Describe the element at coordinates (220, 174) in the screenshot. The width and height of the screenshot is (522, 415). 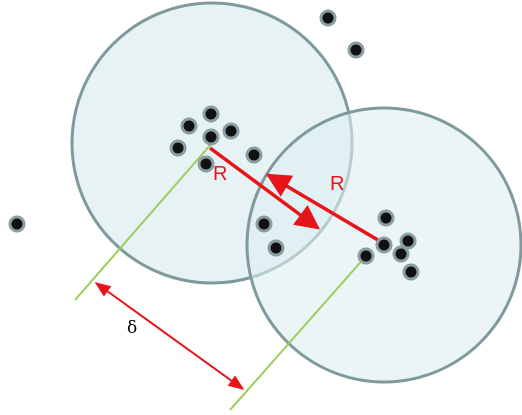
I see `left-radius-label: R` at that location.